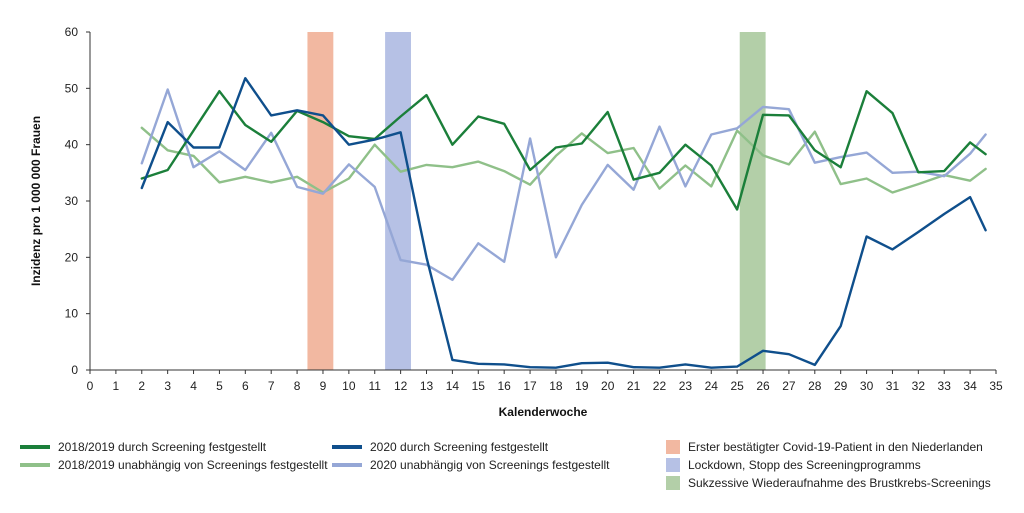 This screenshot has width=1024, height=513. Describe the element at coordinates (193, 386) in the screenshot. I see `x-tick-label: 4` at that location.